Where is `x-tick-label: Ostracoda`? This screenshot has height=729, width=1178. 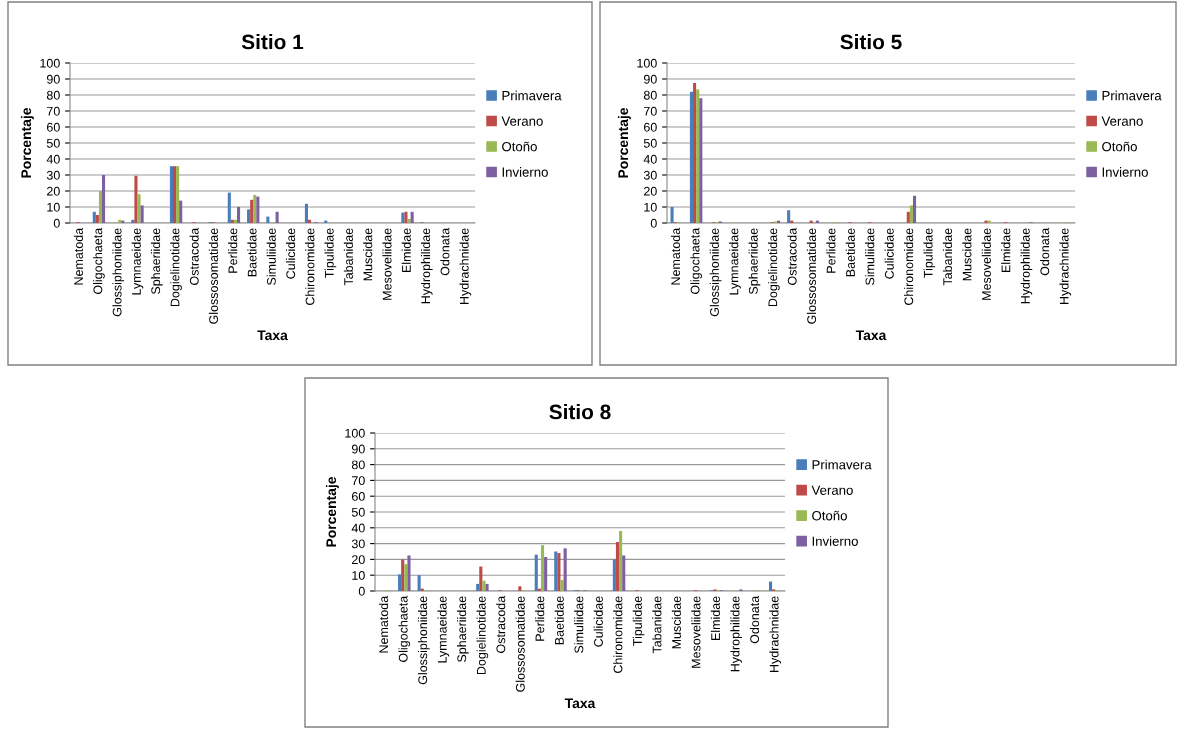 x-tick-label: Ostracoda is located at coordinates (194, 256).